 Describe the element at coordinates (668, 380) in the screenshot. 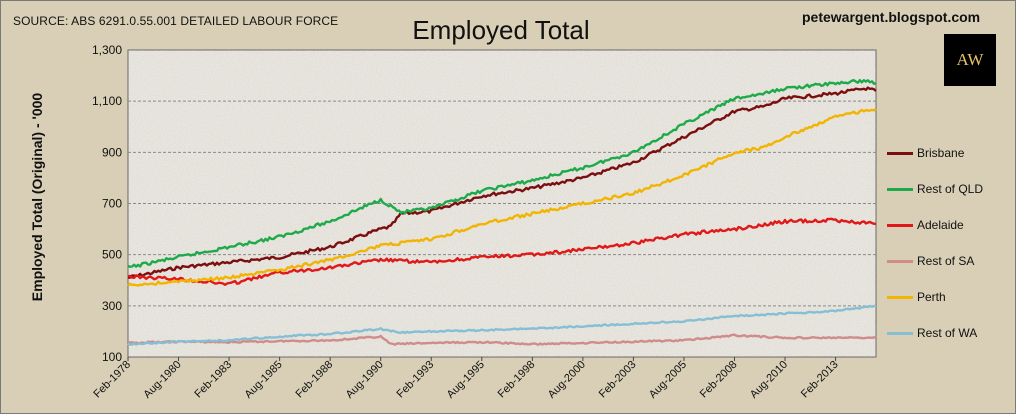

I see `x-tick-label: Aug-2005` at that location.